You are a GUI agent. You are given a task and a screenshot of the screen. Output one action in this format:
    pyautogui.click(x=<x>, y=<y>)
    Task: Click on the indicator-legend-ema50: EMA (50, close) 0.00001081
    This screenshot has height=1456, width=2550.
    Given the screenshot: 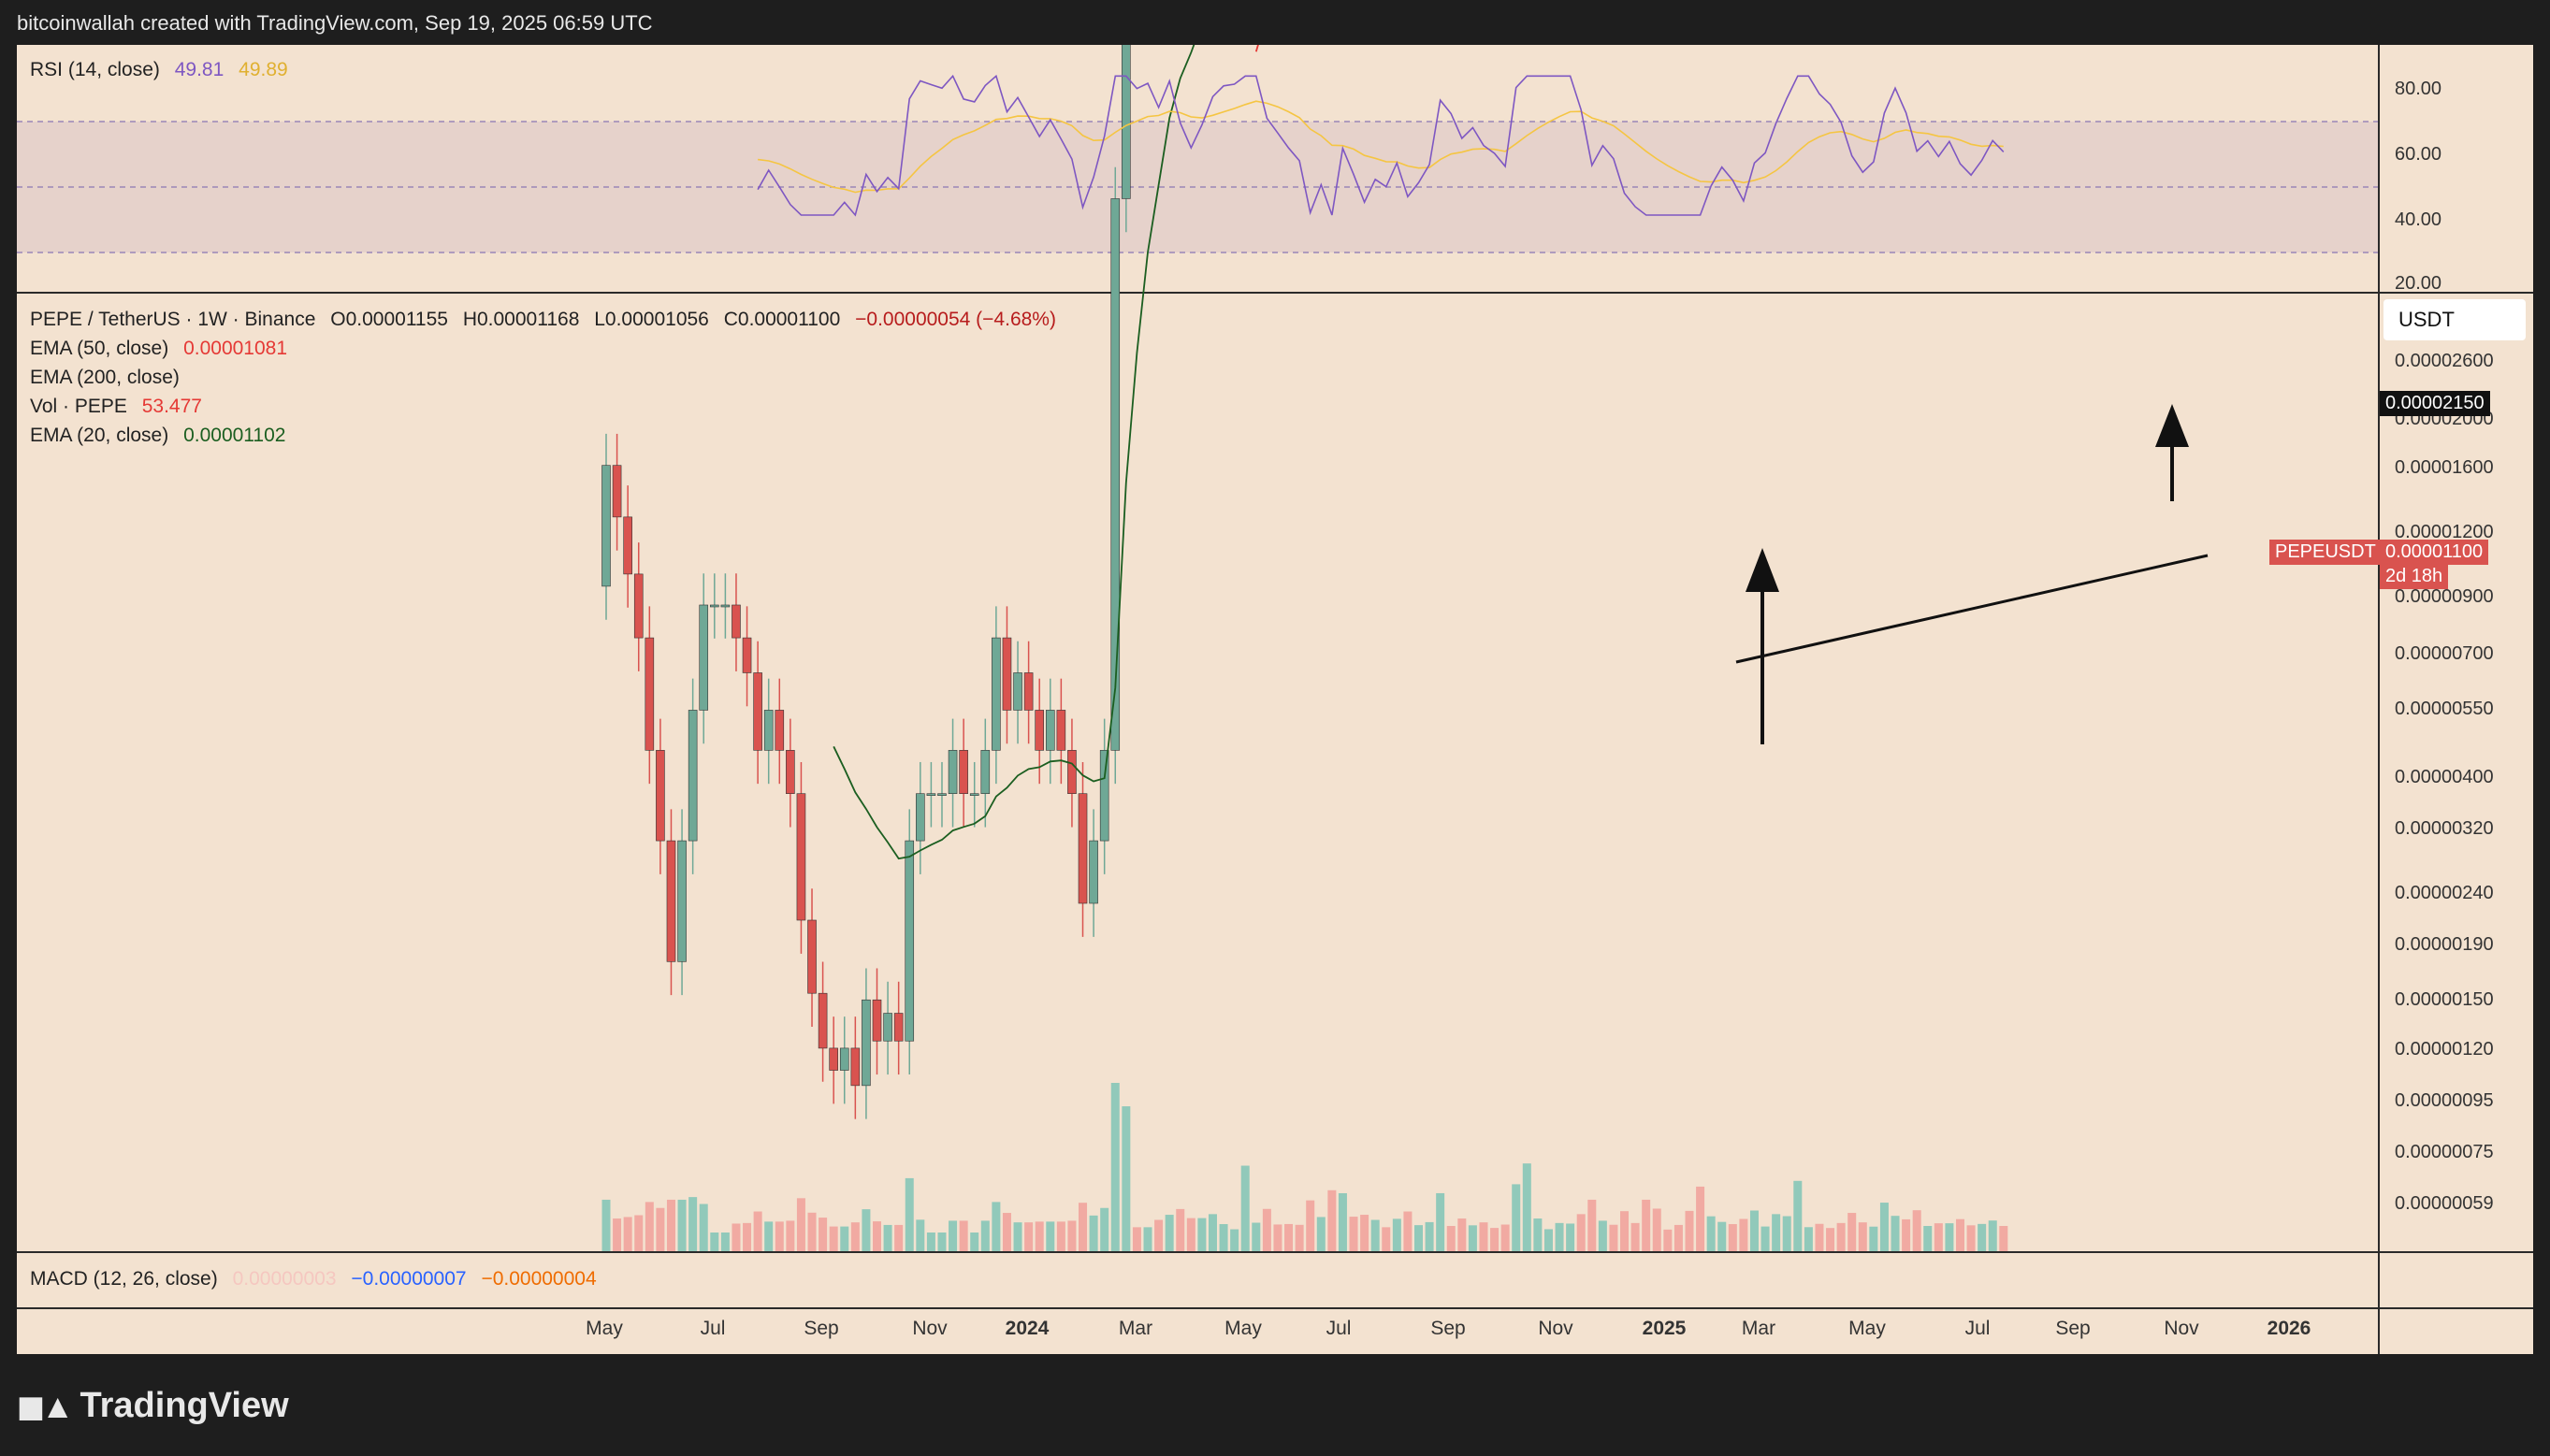 What is the action you would take?
    pyautogui.click(x=163, y=349)
    